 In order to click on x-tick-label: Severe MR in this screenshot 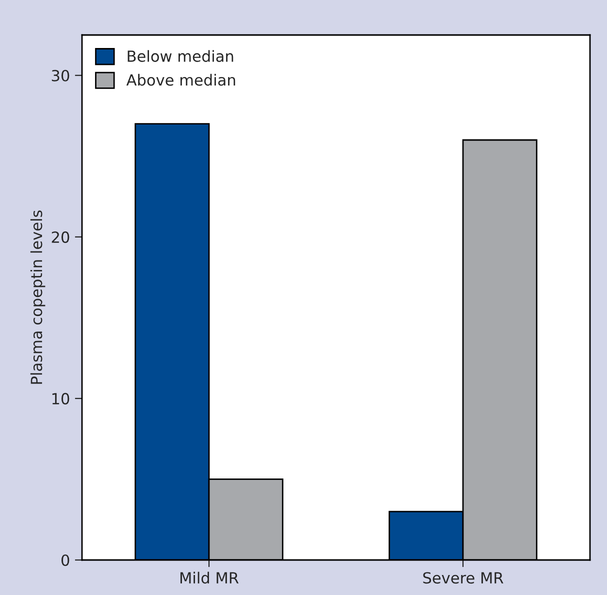, I will do `click(463, 578)`.